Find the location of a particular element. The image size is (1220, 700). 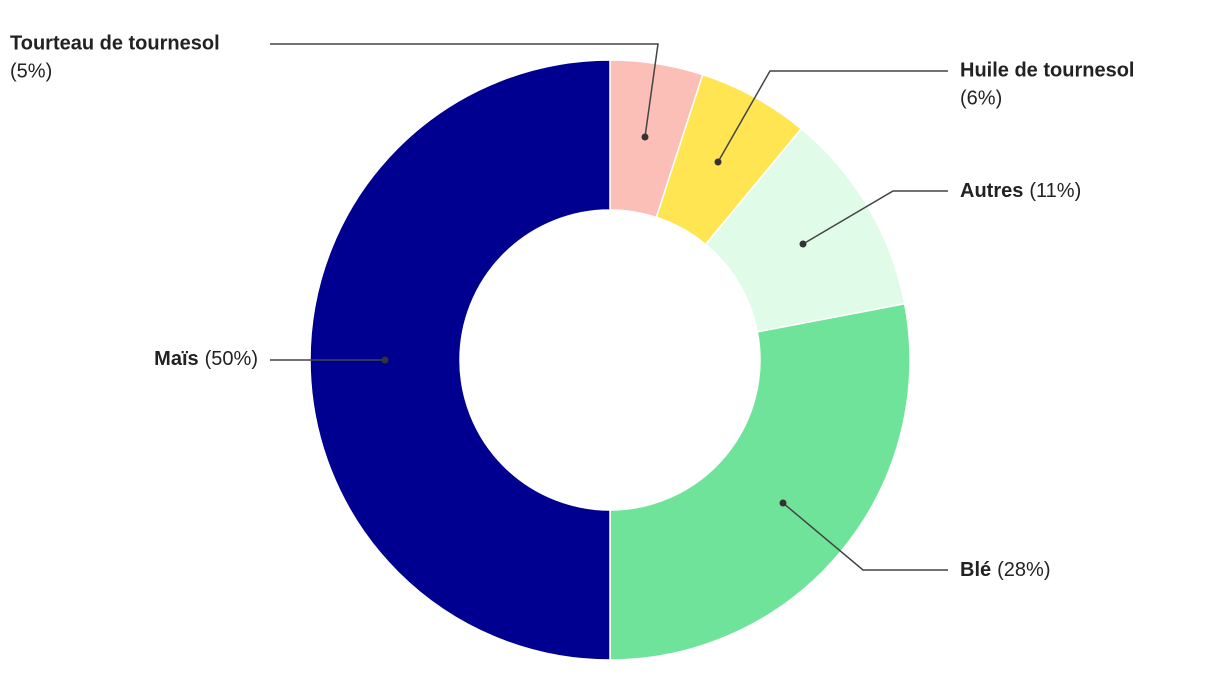

label-value: (6%) is located at coordinates (981, 98).